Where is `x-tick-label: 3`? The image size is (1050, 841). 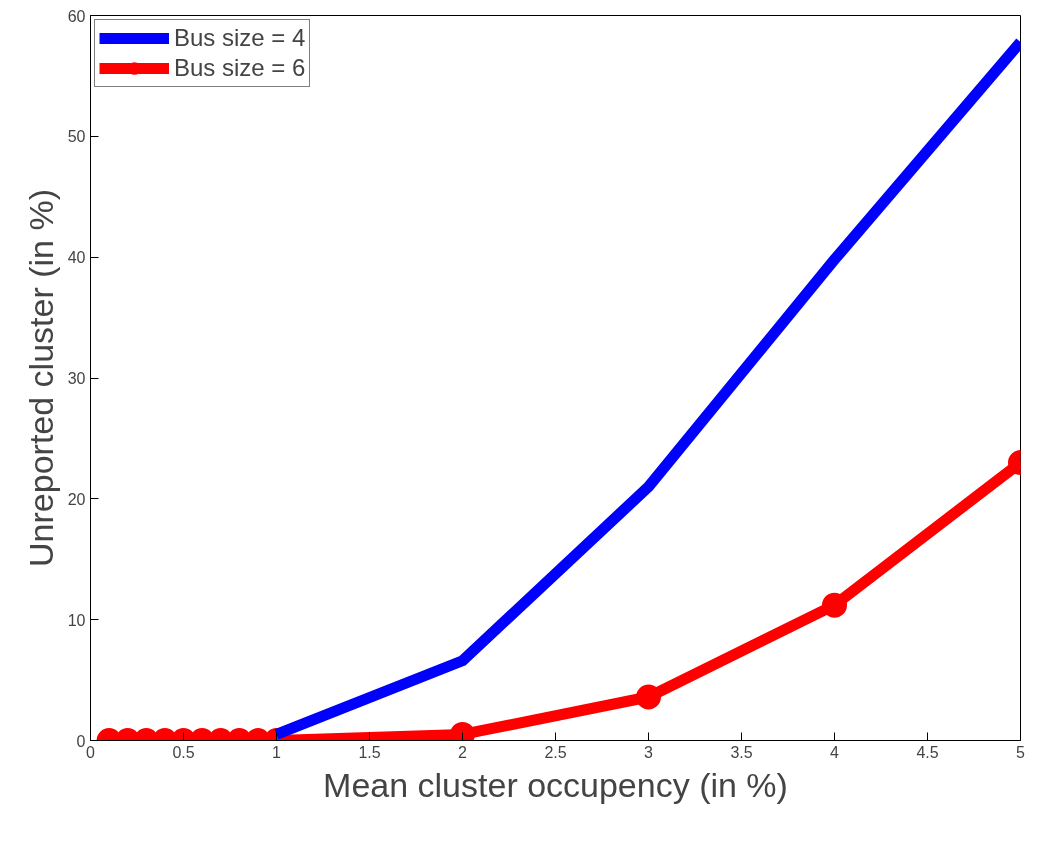
x-tick-label: 3 is located at coordinates (649, 752).